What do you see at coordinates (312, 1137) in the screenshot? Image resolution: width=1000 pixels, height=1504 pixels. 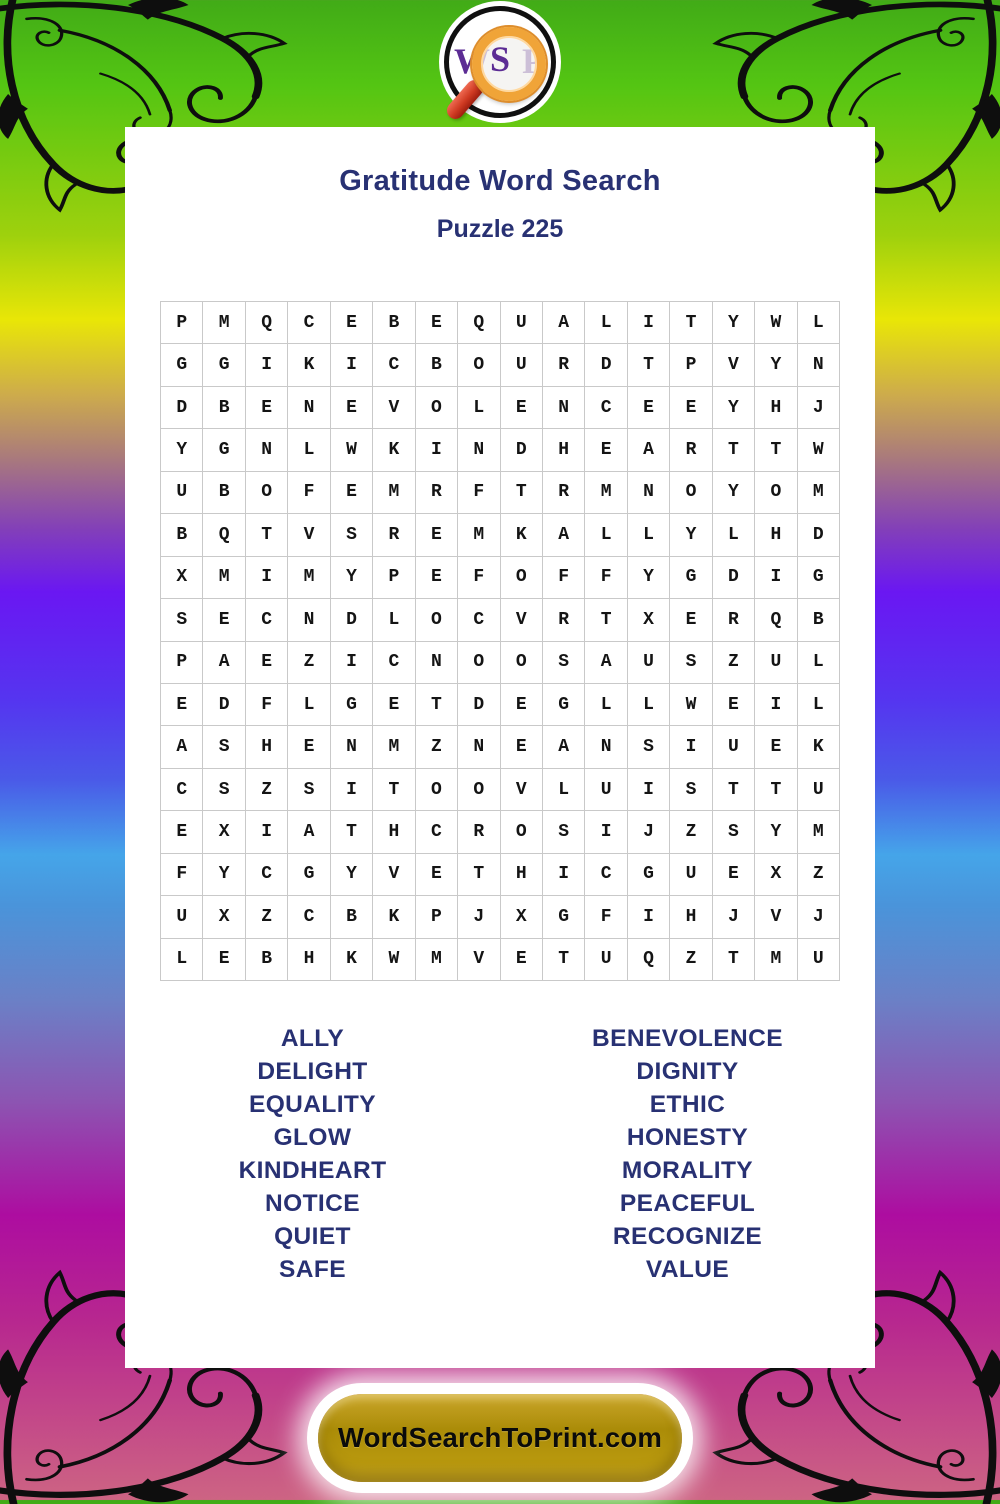 I see `word-list-item: GLOW` at bounding box center [312, 1137].